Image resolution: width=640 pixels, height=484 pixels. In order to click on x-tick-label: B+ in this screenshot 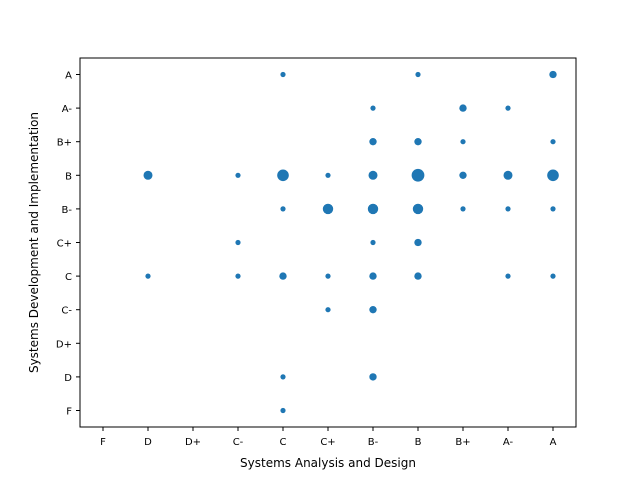, I will do `click(462, 442)`.